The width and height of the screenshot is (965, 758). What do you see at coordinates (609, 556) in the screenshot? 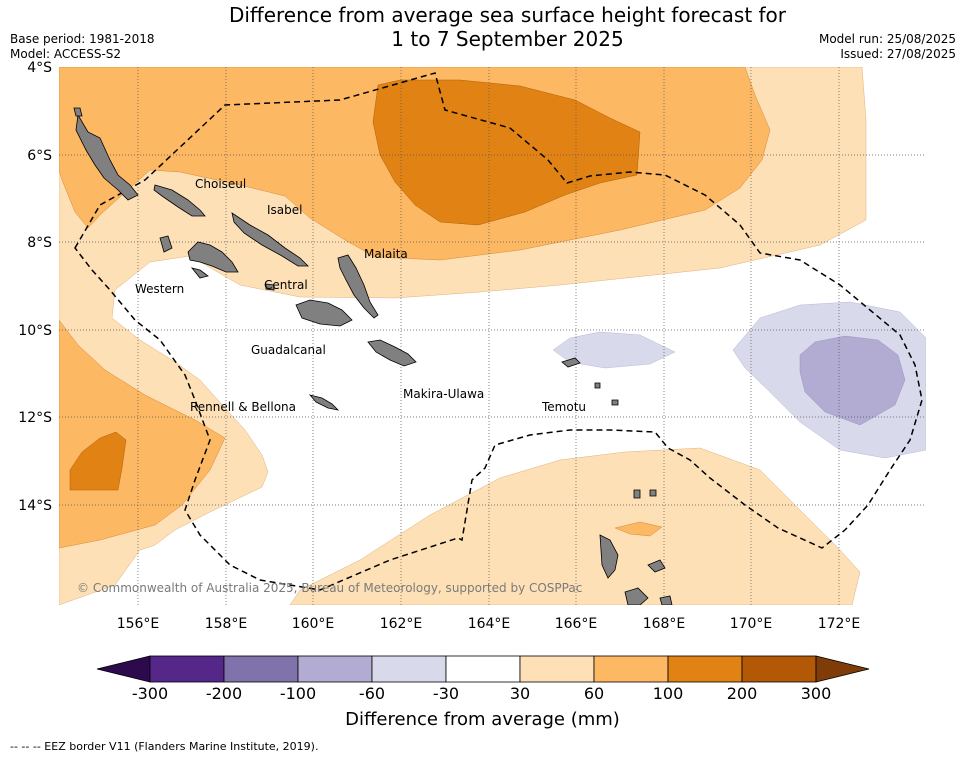
I see `espiritu-santo-island` at bounding box center [609, 556].